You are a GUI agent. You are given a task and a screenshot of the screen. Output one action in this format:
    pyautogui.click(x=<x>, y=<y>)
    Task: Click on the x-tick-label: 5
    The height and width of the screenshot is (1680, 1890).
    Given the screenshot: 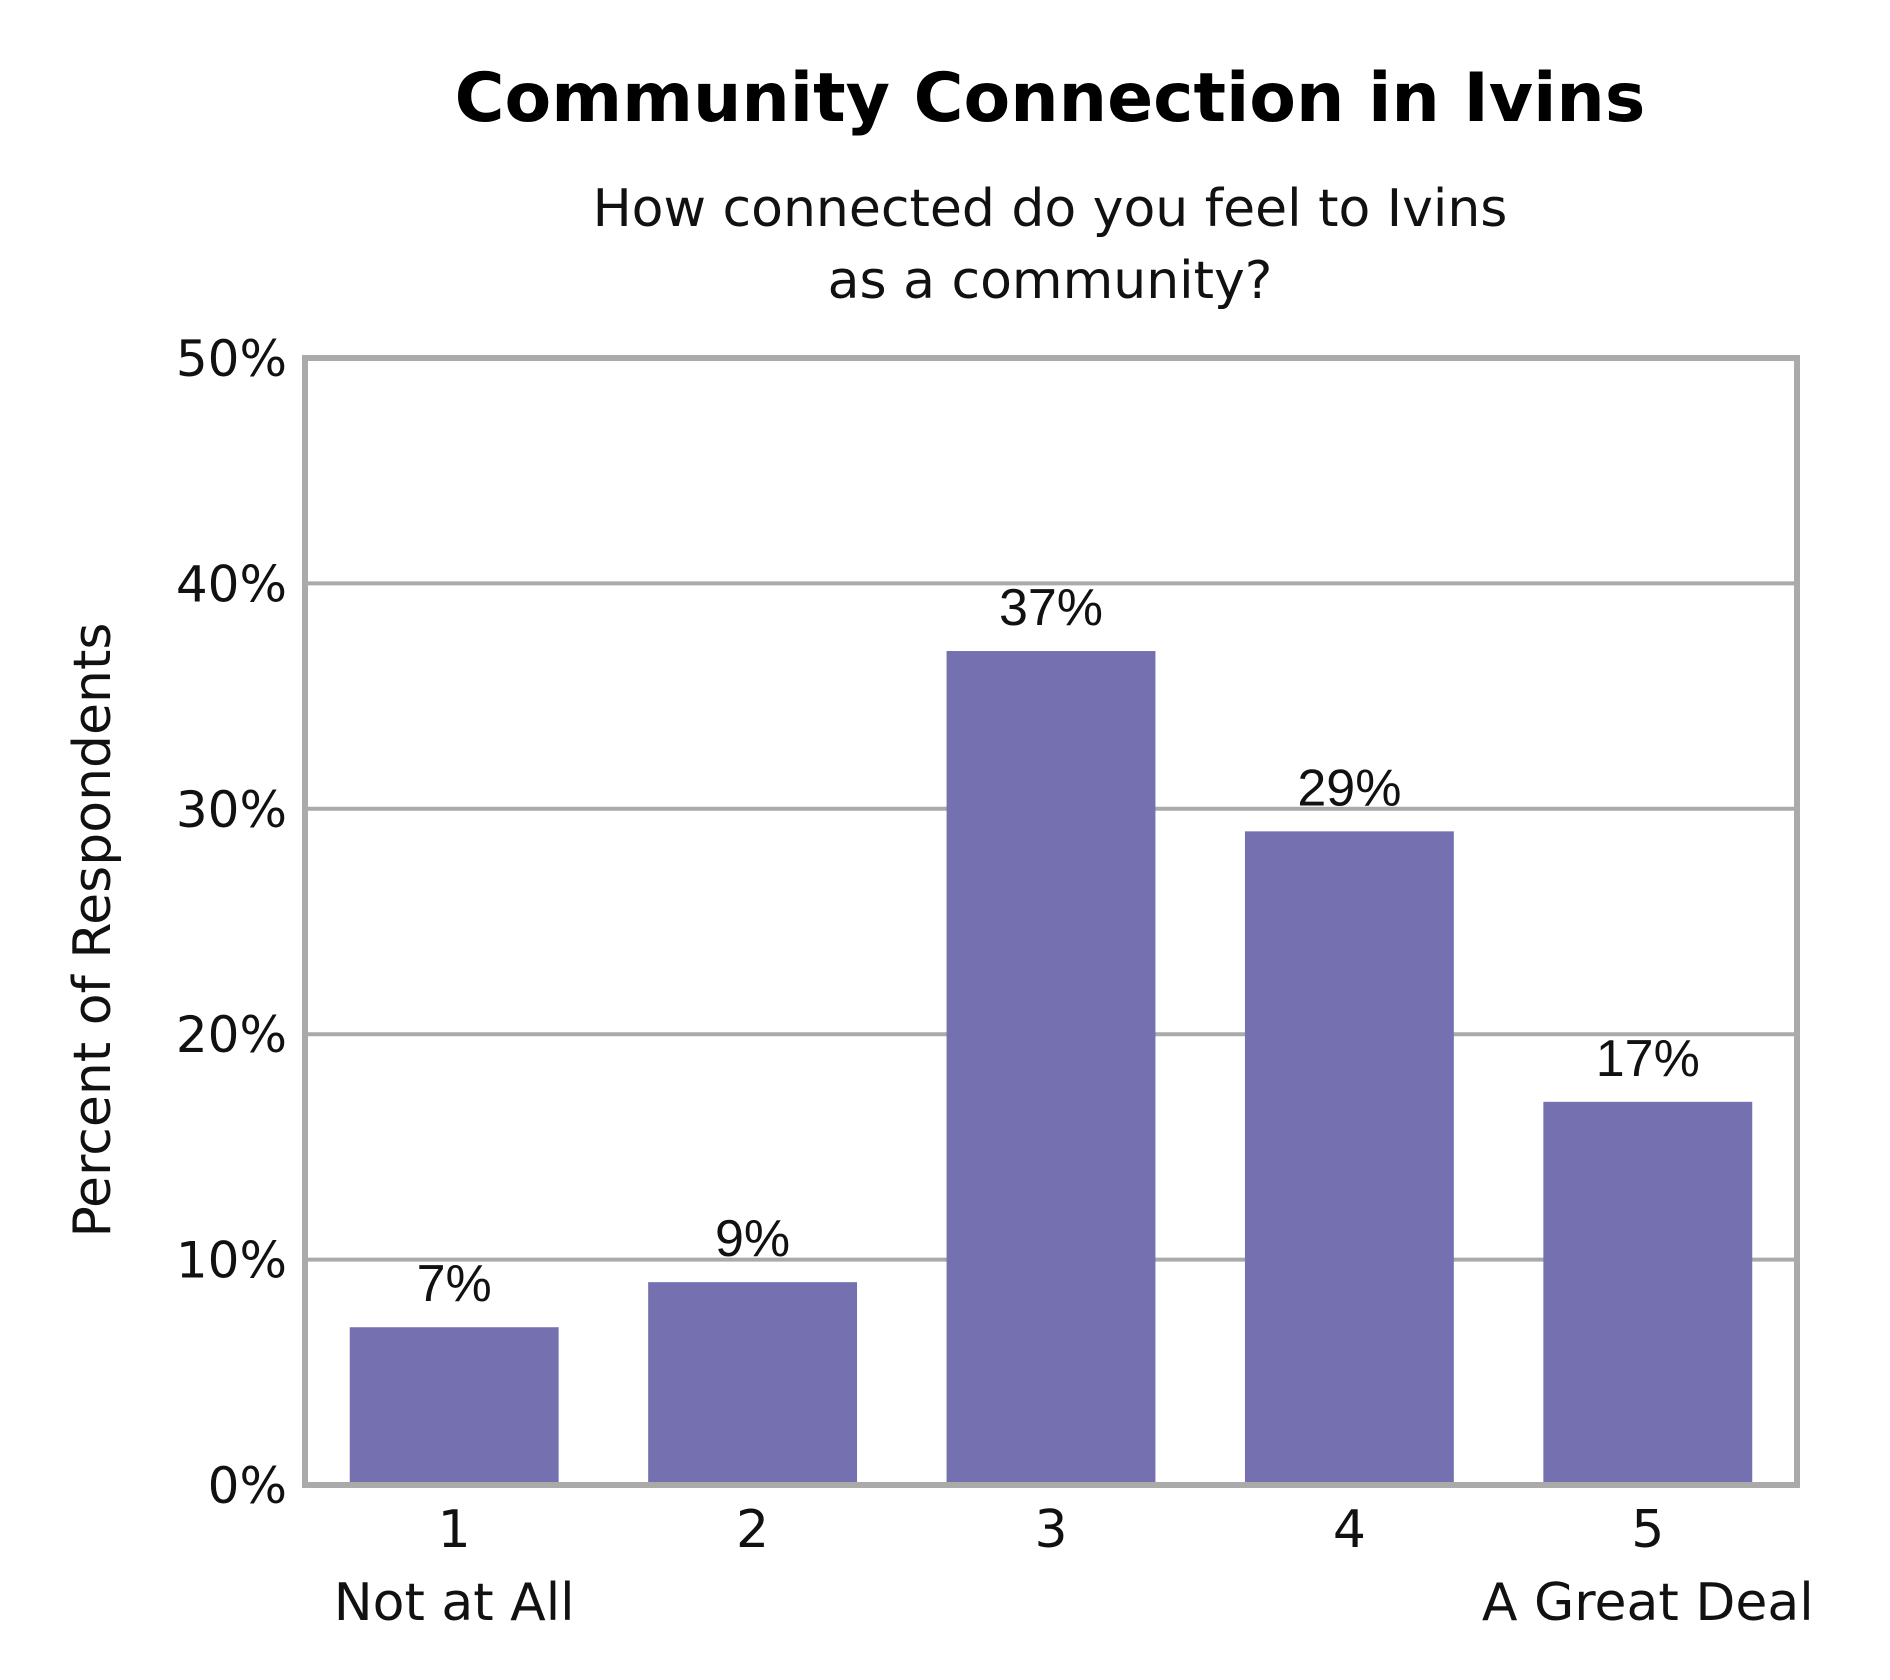 What is the action you would take?
    pyautogui.click(x=1647, y=1530)
    